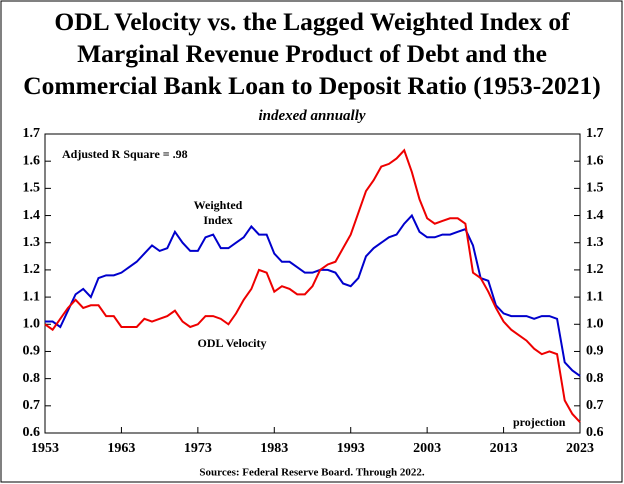 Image resolution: width=624 pixels, height=484 pixels. Describe the element at coordinates (32, 269) in the screenshot. I see `y-tick-label: 1.2` at that location.